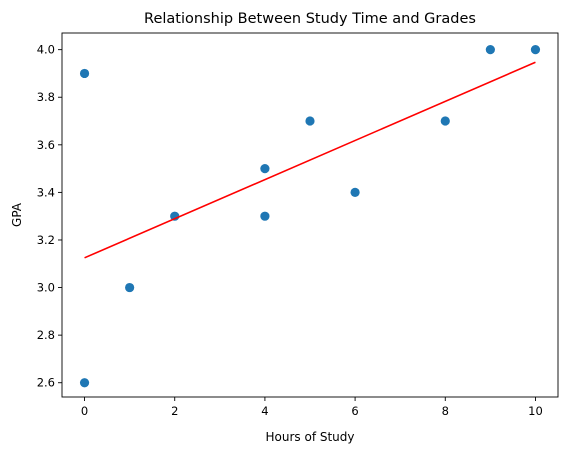 This screenshot has height=453, width=567. I want to click on y-tick-label-6: 3.8, so click(46, 97).